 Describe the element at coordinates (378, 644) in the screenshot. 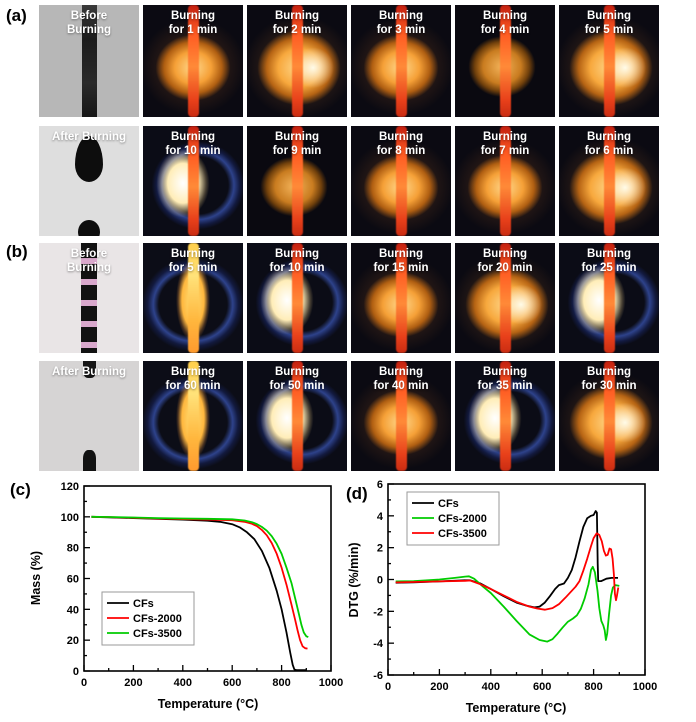

I see `y-tick-label: -4` at that location.